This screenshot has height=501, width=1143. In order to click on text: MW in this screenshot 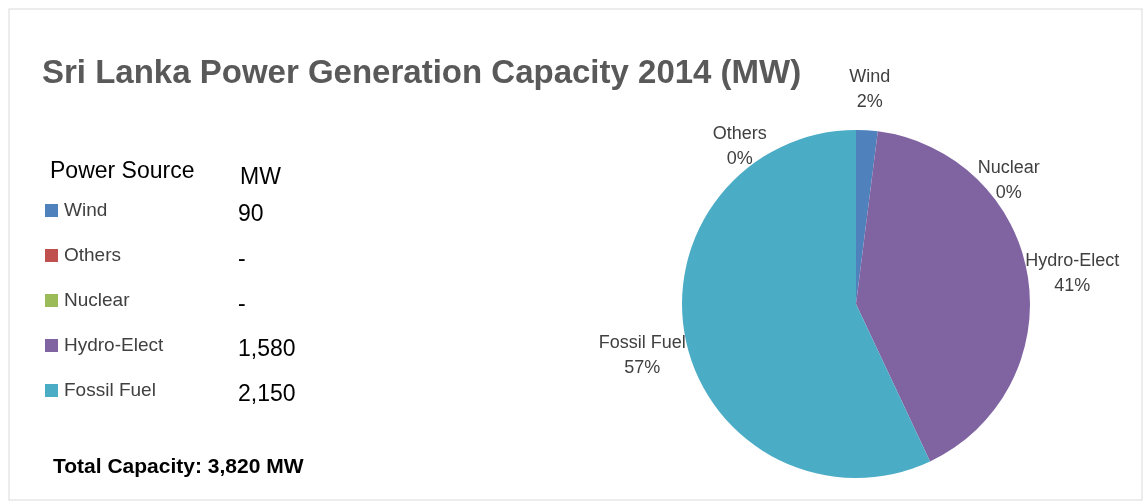, I will do `click(261, 176)`.